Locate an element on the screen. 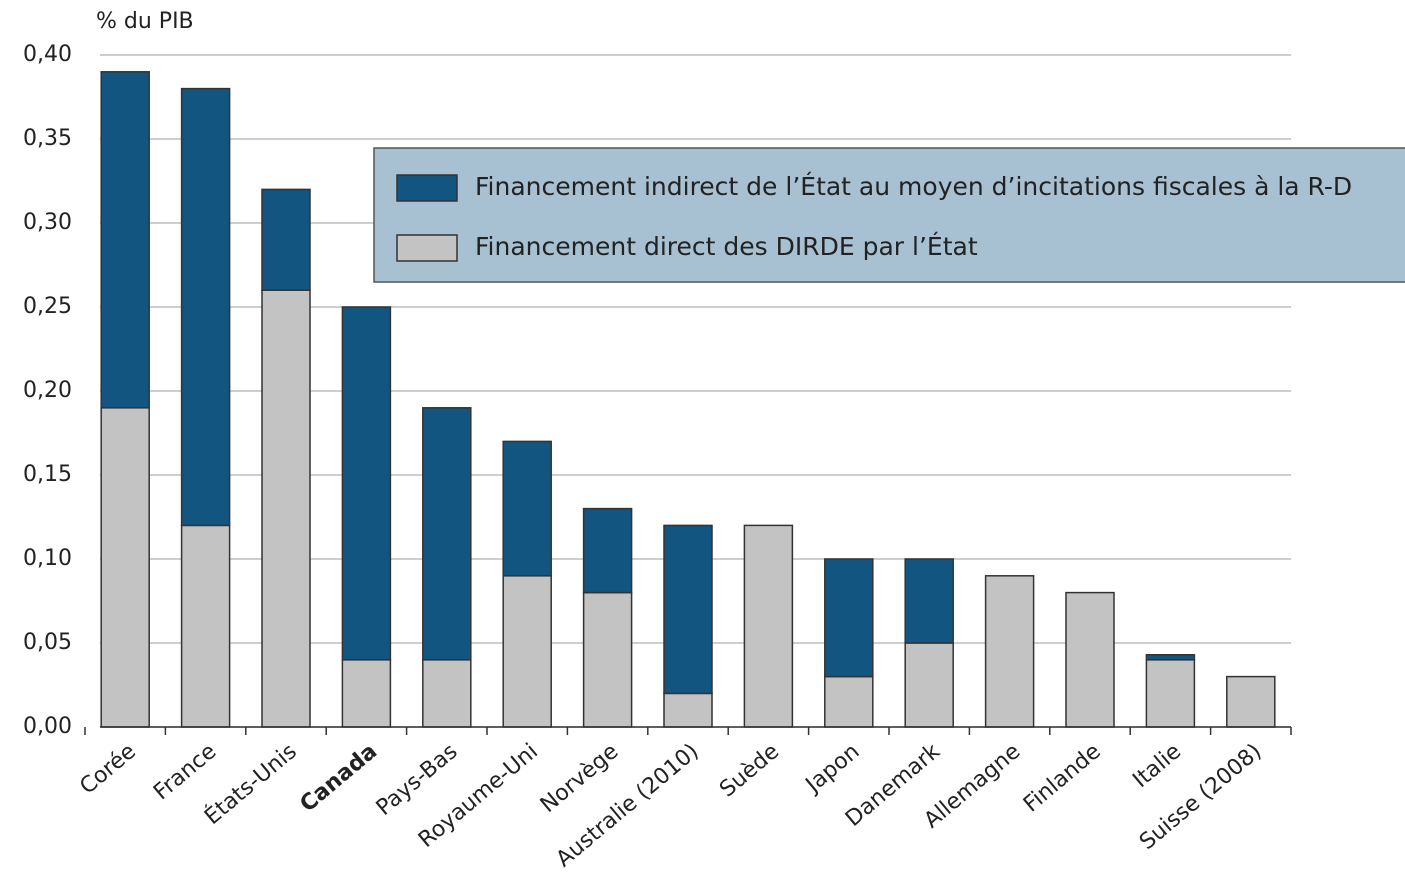 The height and width of the screenshot is (891, 1405). x-tick-label: Italie is located at coordinates (1157, 766).